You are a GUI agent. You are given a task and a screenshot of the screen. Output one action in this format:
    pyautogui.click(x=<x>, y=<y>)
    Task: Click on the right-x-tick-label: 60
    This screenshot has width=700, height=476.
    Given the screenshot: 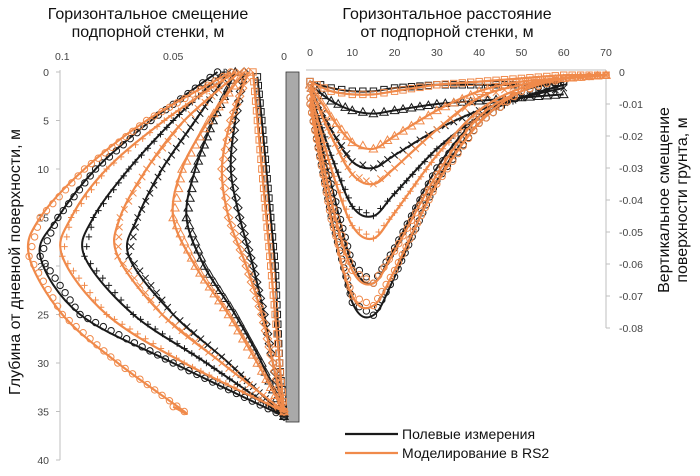 What is the action you would take?
    pyautogui.click(x=564, y=53)
    